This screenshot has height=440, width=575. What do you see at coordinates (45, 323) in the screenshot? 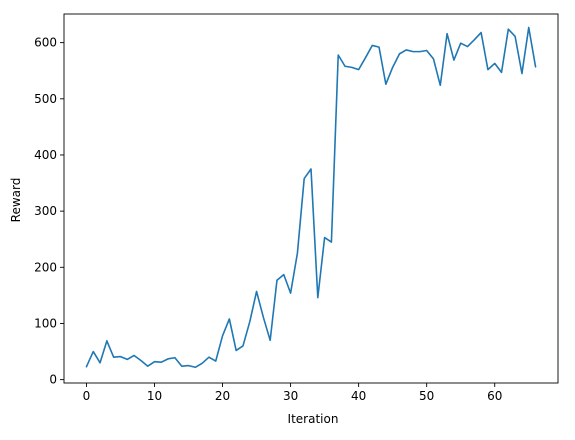
I see `y-tick-label: 100` at bounding box center [45, 323].